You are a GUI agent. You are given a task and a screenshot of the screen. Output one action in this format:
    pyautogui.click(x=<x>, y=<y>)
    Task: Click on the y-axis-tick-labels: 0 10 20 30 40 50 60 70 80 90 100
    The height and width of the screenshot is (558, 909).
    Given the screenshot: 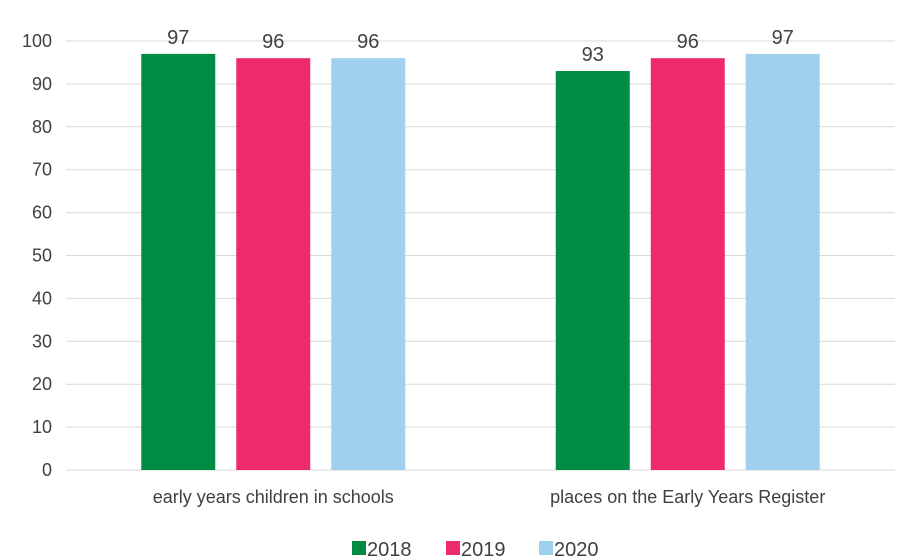 What is the action you would take?
    pyautogui.click(x=37, y=255)
    